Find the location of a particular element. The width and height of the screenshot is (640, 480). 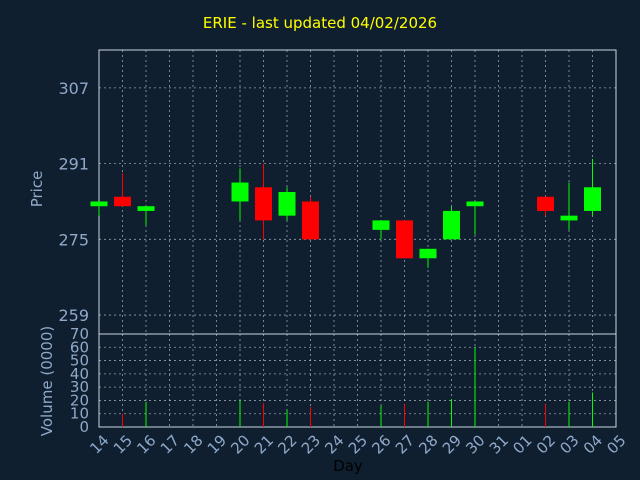

x-tick-label: 31 is located at coordinates (499, 444).